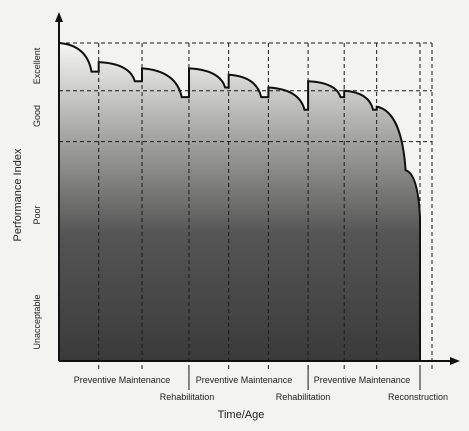  I want to click on reconstruction-label: Reconstruction, so click(418, 397).